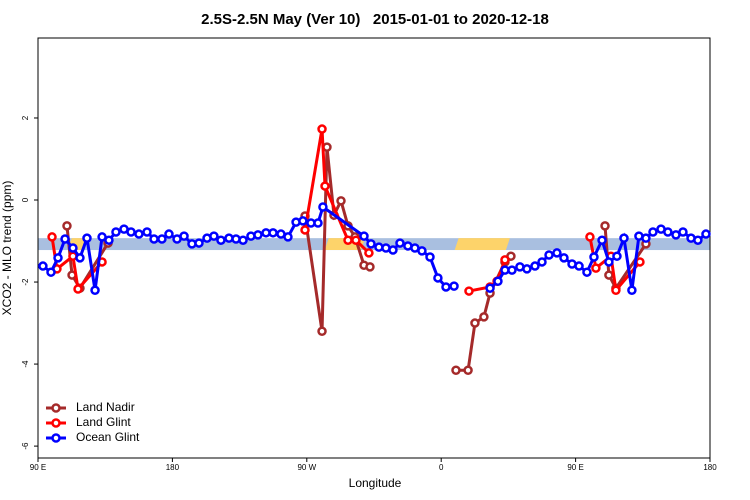 The width and height of the screenshot is (750, 500). What do you see at coordinates (375, 483) in the screenshot?
I see `x-axis-label: Longitude` at bounding box center [375, 483].